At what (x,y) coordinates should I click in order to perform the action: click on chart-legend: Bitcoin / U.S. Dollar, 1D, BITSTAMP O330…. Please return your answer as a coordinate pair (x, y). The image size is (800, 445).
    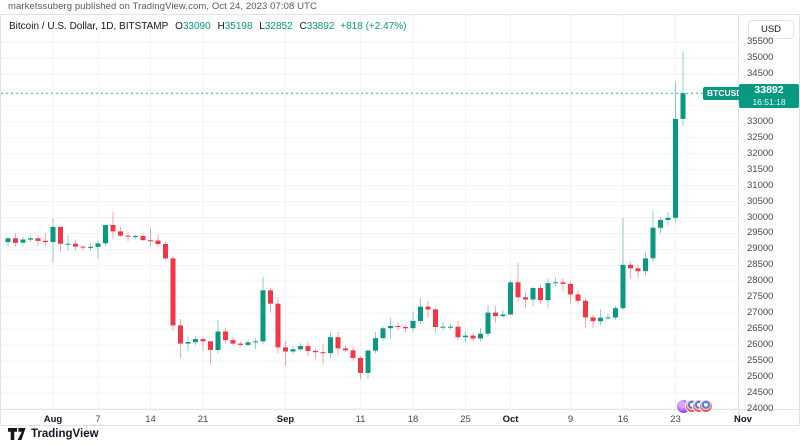
    Looking at the image, I should click on (207, 26).